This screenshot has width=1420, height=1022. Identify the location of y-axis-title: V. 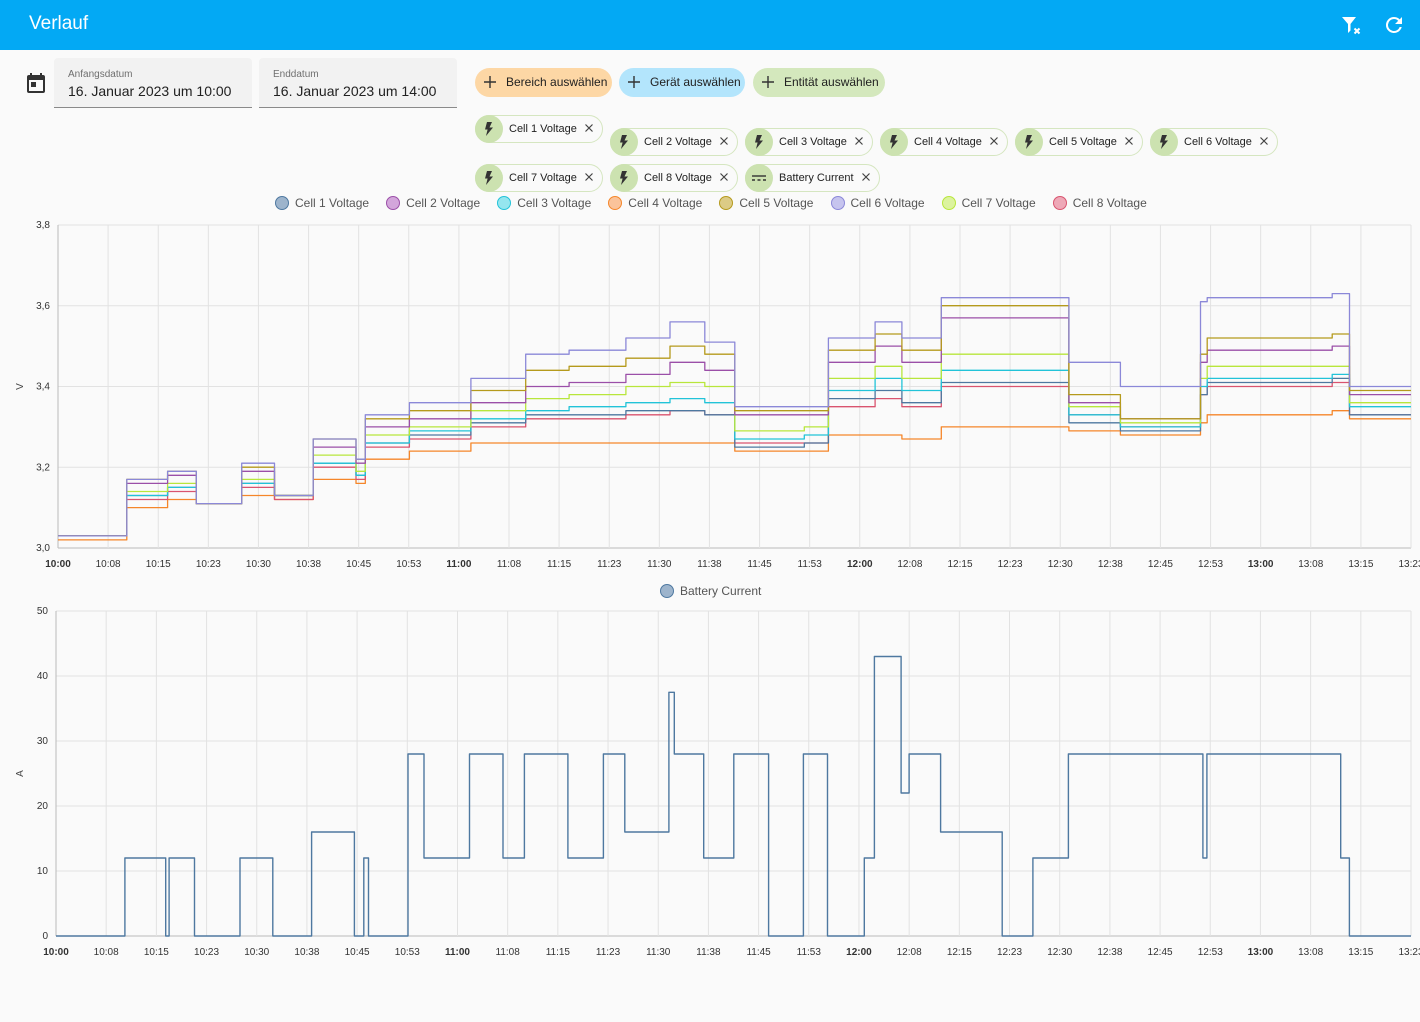
(20, 386).